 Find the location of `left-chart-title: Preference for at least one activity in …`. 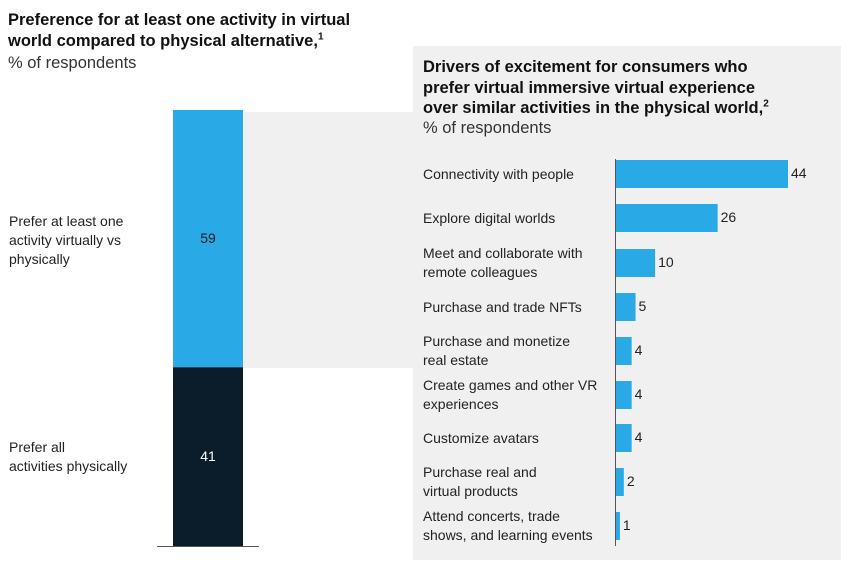

left-chart-title: Preference for at least one activity in … is located at coordinates (179, 31).